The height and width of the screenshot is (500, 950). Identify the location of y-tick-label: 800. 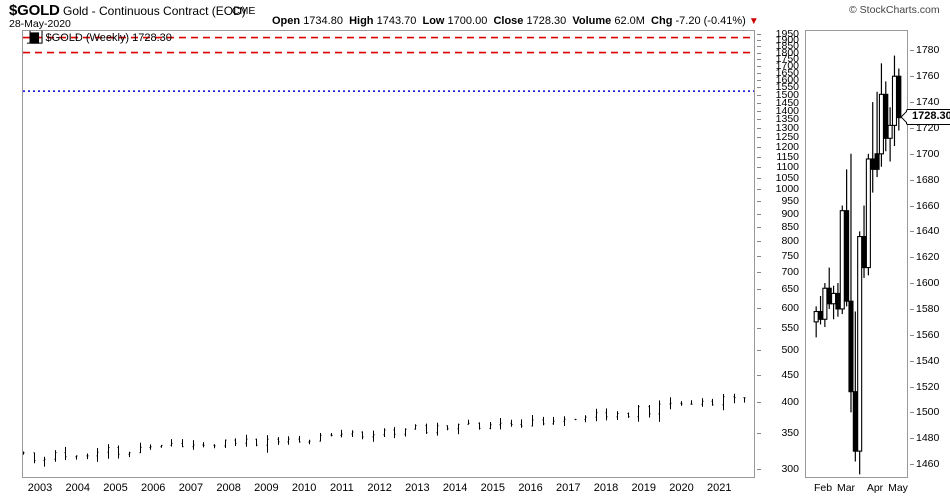
(790, 241).